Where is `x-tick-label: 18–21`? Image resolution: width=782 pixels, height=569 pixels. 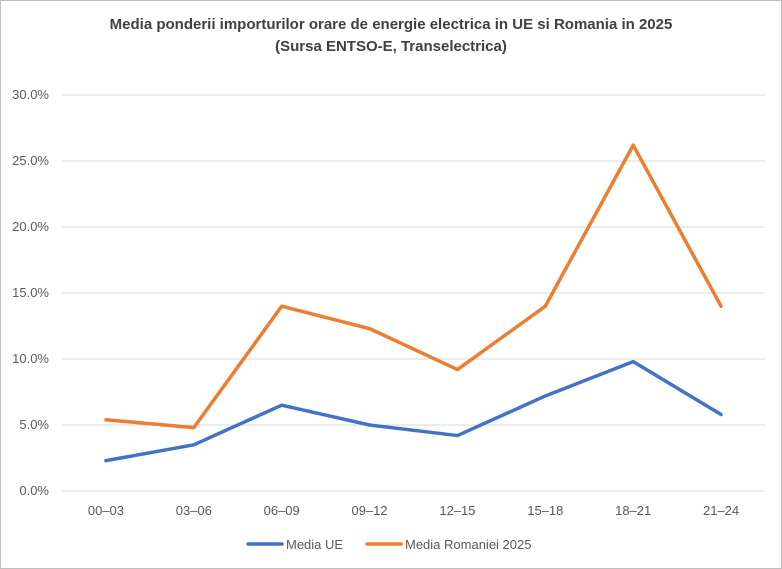
x-tick-label: 18–21 is located at coordinates (633, 510).